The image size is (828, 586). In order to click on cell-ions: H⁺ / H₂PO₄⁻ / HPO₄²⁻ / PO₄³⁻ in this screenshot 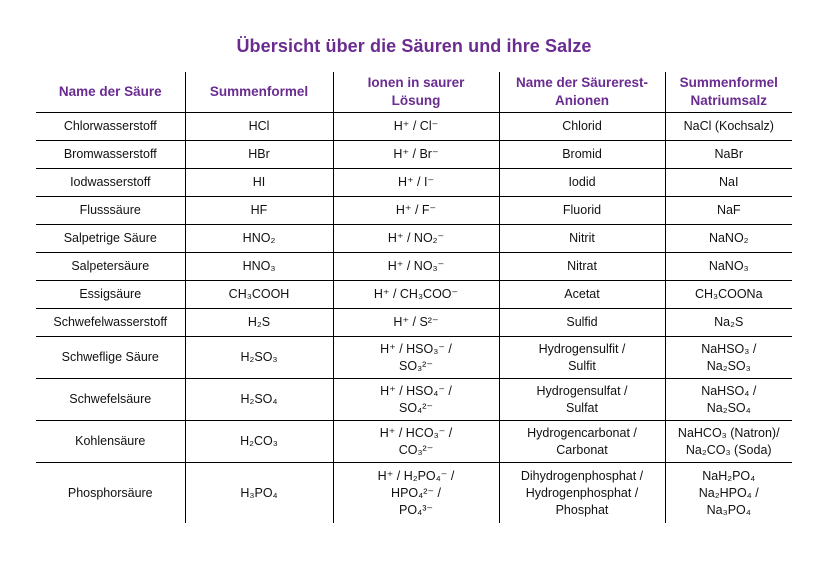, I will do `click(416, 492)`.